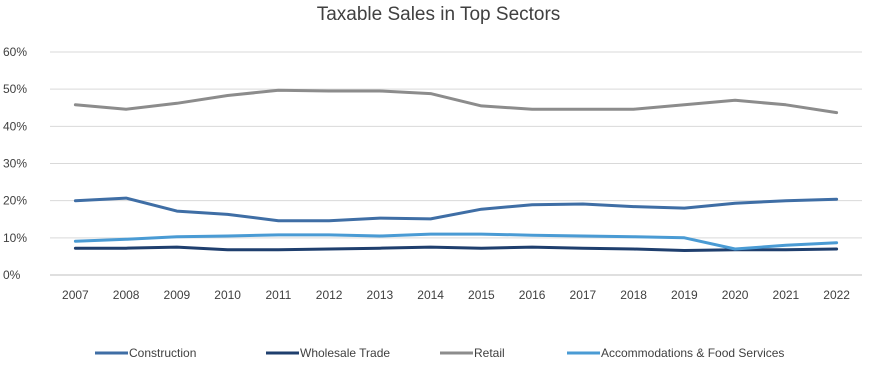 Image resolution: width=877 pixels, height=369 pixels. I want to click on x-tick-label: 2022, so click(836, 295).